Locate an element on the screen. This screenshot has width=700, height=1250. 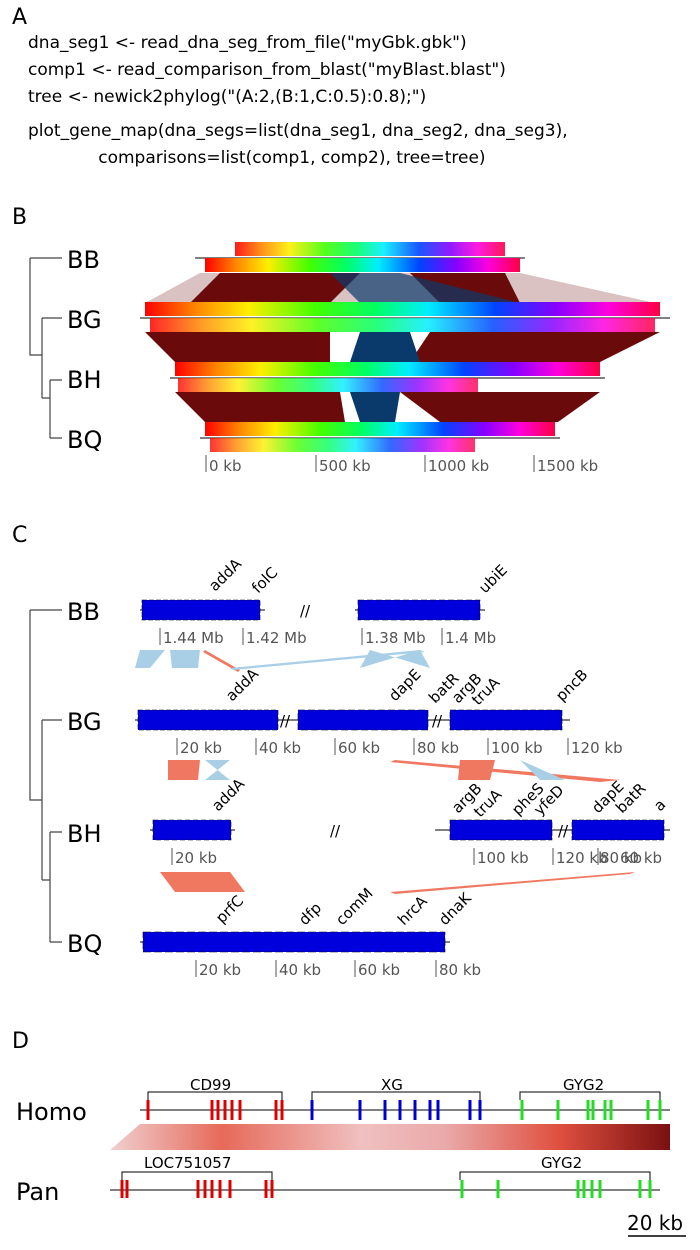
tick-bq-80kb: 80 kb is located at coordinates (460, 970).